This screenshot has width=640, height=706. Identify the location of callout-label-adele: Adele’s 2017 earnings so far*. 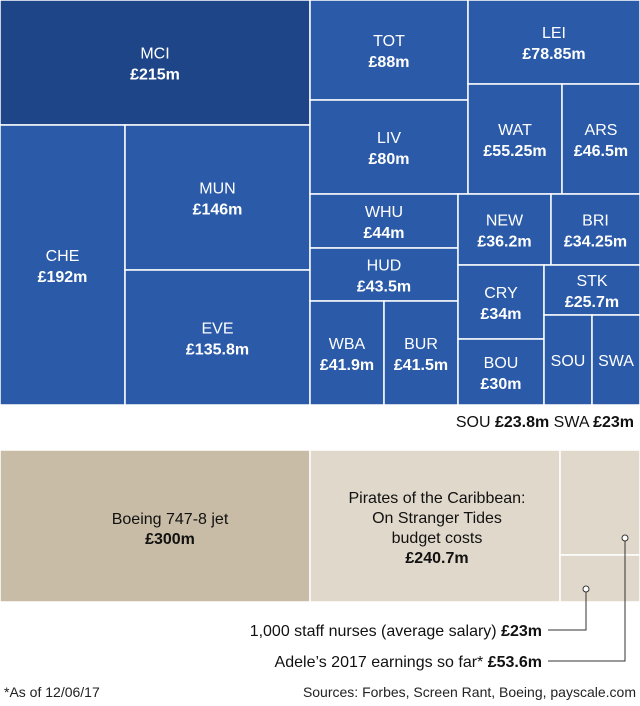
(381, 662).